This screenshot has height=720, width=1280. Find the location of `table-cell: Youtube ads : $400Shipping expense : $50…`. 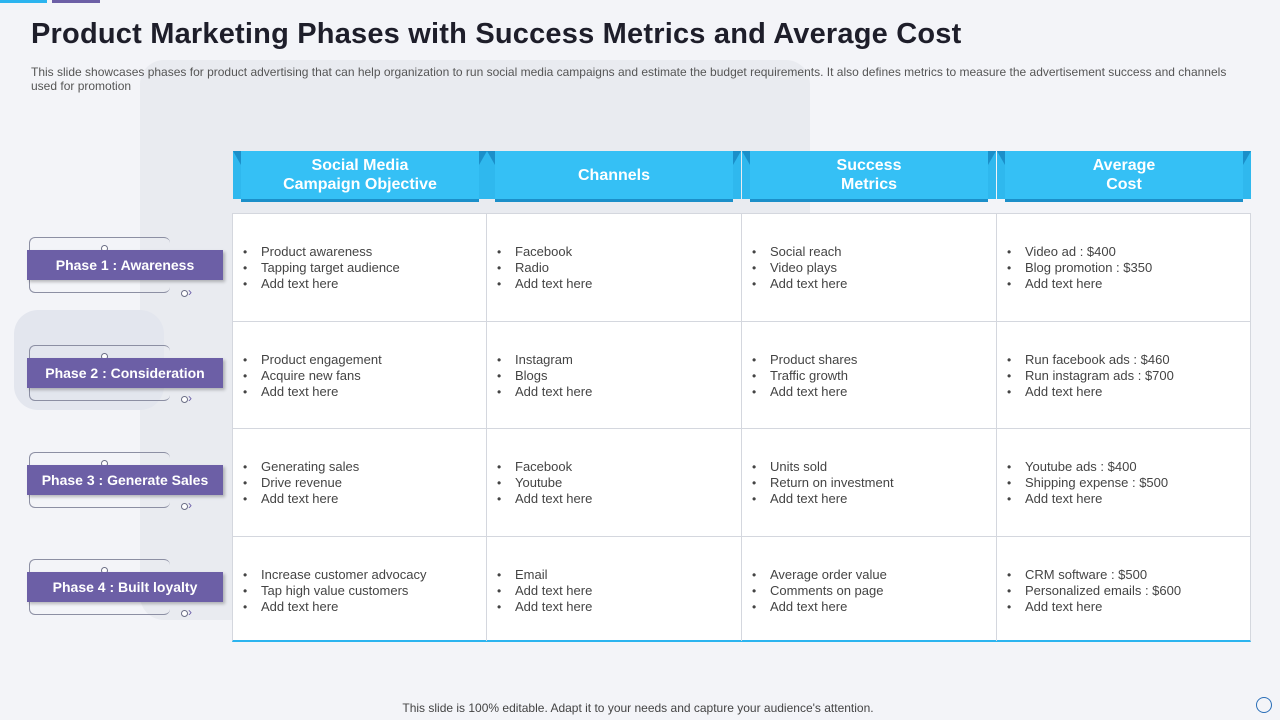

table-cell: Youtube ads : $400Shipping expense : $50… is located at coordinates (1123, 483).